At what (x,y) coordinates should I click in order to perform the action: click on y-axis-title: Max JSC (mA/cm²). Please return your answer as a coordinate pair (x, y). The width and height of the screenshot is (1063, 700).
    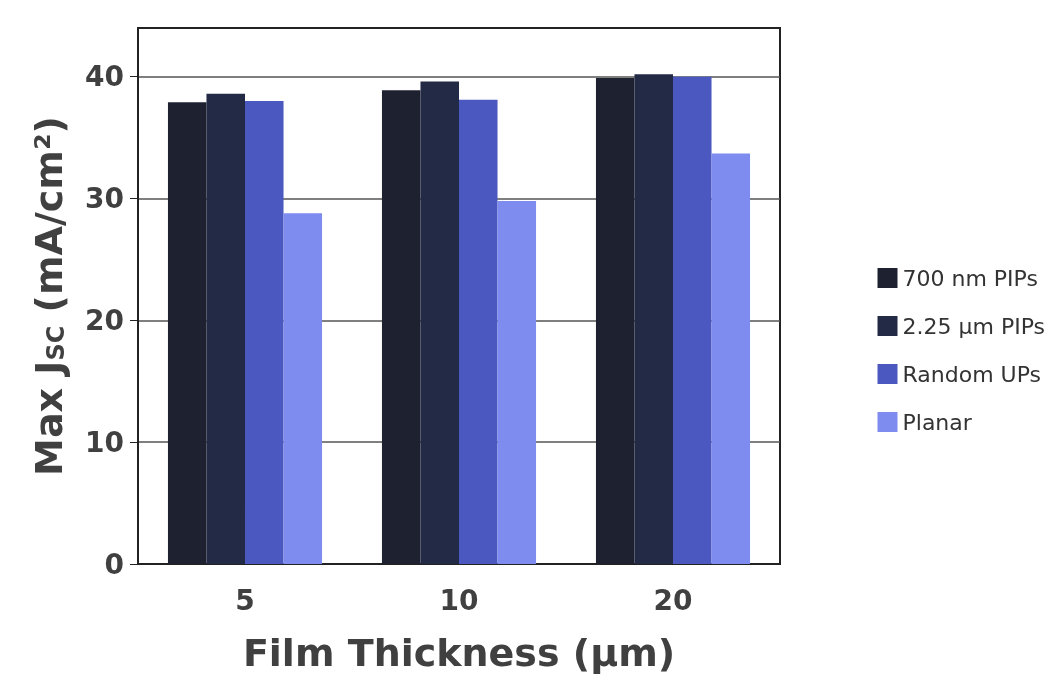
    Looking at the image, I should click on (49, 296).